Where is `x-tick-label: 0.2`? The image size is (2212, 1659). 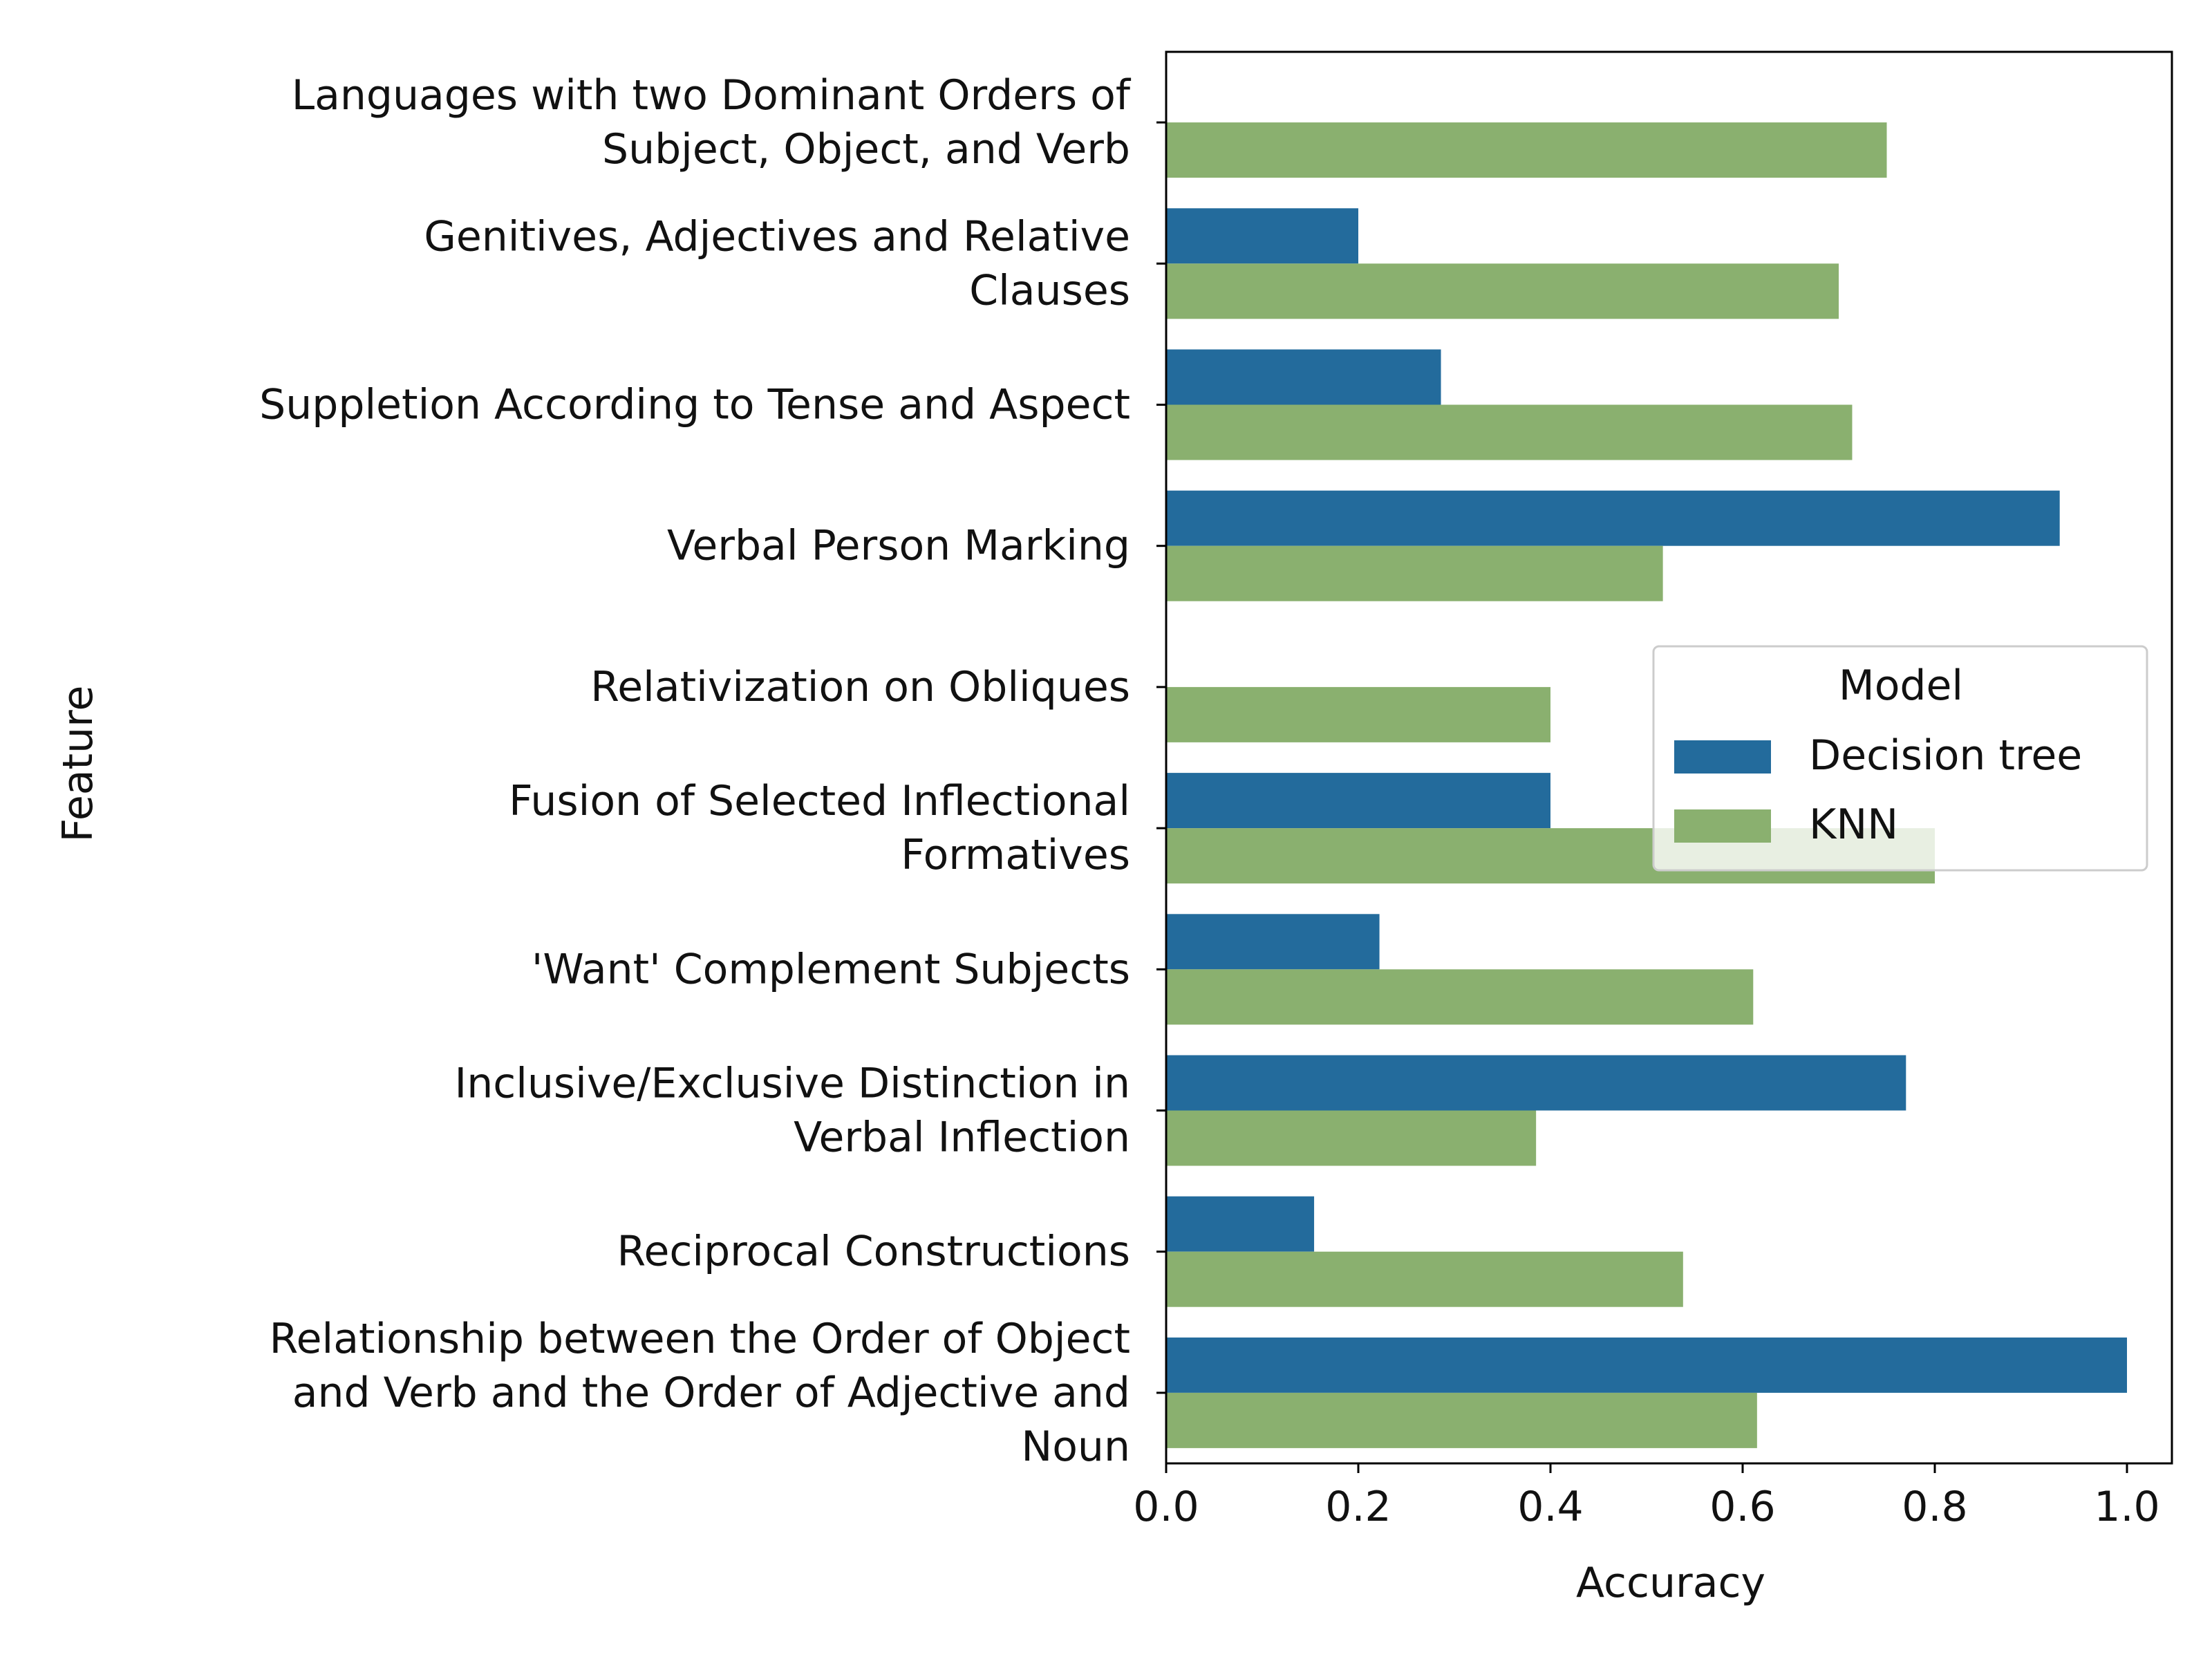 x-tick-label: 0.2 is located at coordinates (1358, 1507).